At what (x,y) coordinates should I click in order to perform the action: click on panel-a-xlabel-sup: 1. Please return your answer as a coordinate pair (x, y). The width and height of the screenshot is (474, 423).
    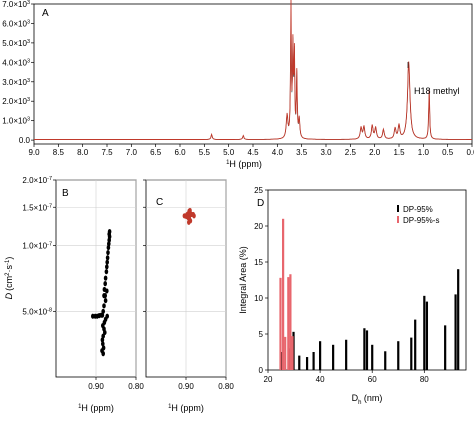
    Looking at the image, I should click on (228, 163).